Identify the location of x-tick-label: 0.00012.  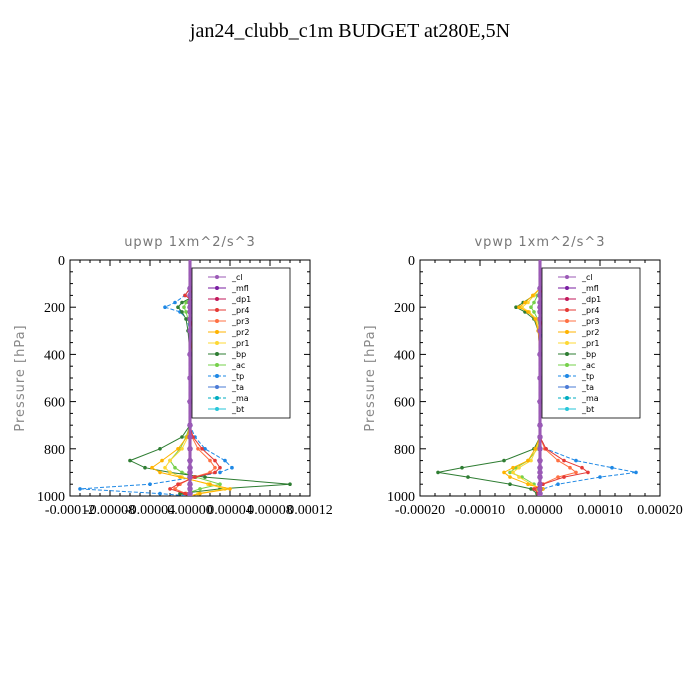
(310, 510).